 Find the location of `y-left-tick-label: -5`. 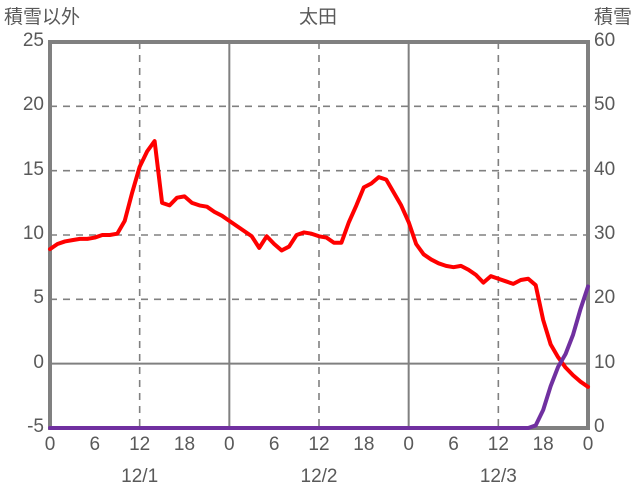

y-left-tick-label: -5 is located at coordinates (35, 426).